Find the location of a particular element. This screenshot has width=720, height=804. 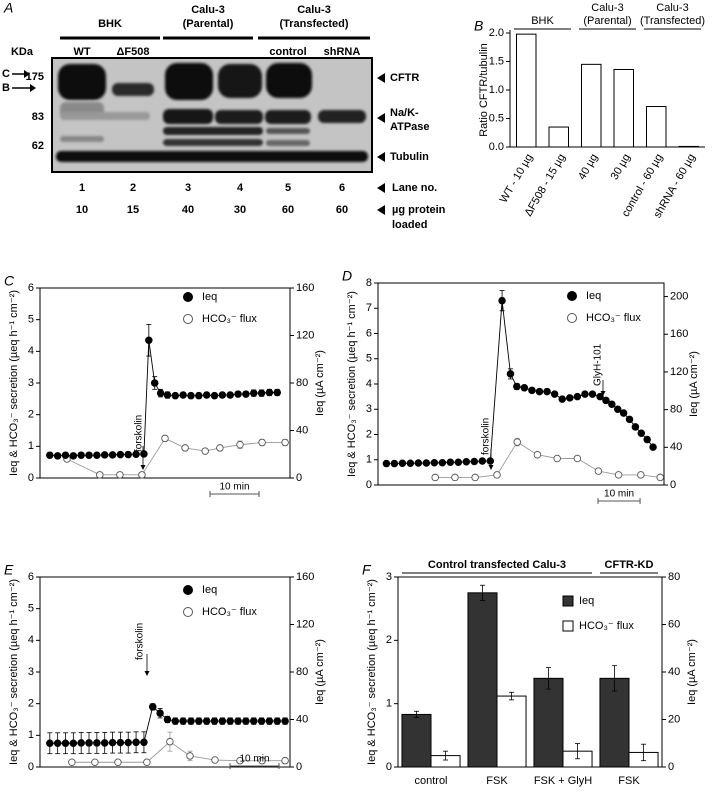

row-label: loaded is located at coordinates (409, 225).